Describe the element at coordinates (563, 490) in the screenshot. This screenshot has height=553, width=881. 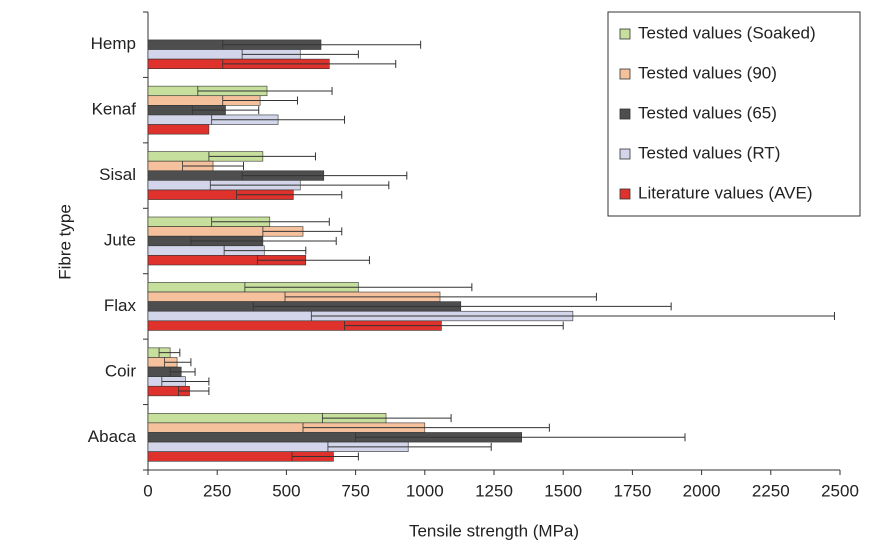
I see `x-tick-label: 1500` at that location.